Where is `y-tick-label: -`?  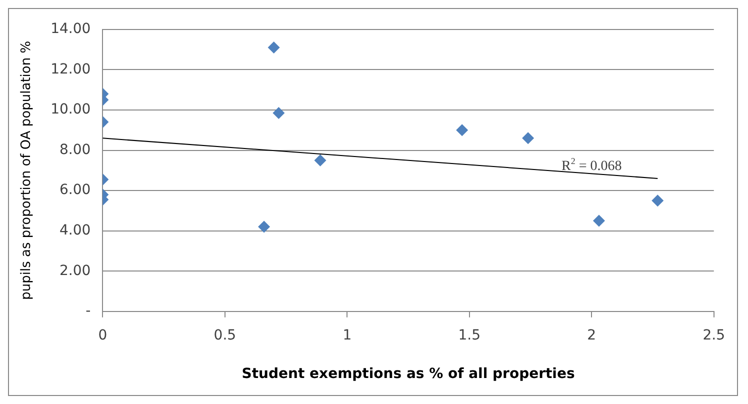 y-tick-label: - is located at coordinates (88, 311).